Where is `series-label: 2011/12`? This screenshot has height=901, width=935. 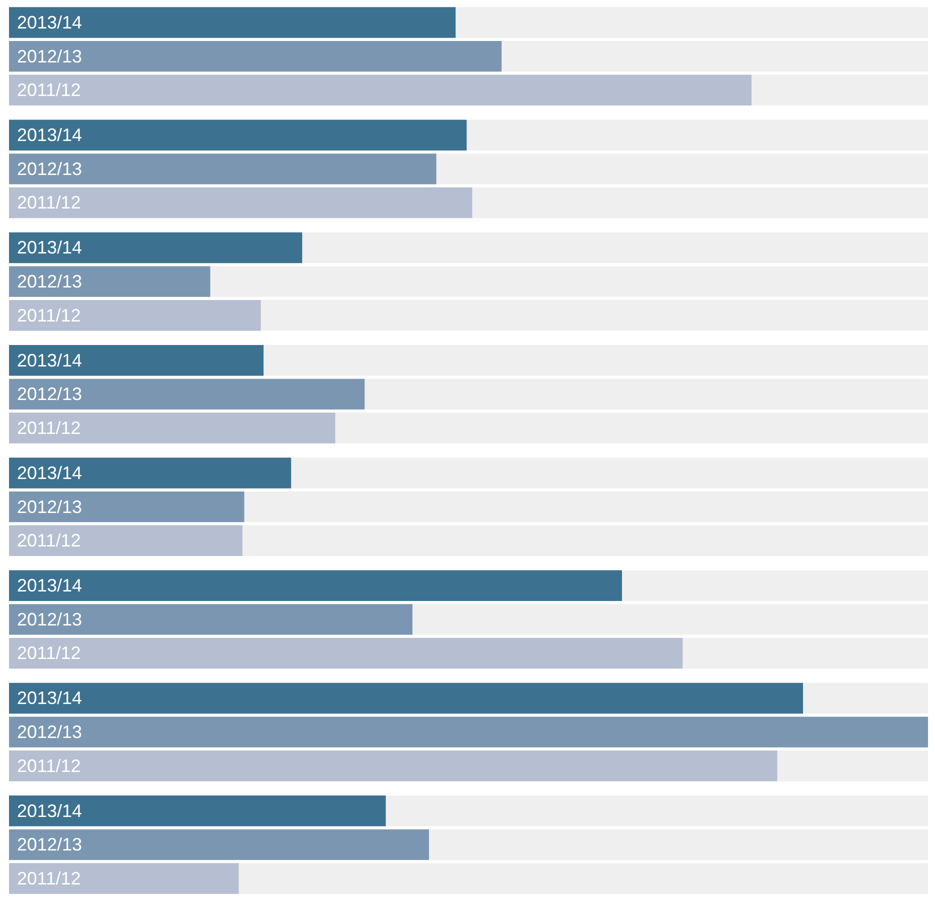
series-label: 2011/12 is located at coordinates (49, 315).